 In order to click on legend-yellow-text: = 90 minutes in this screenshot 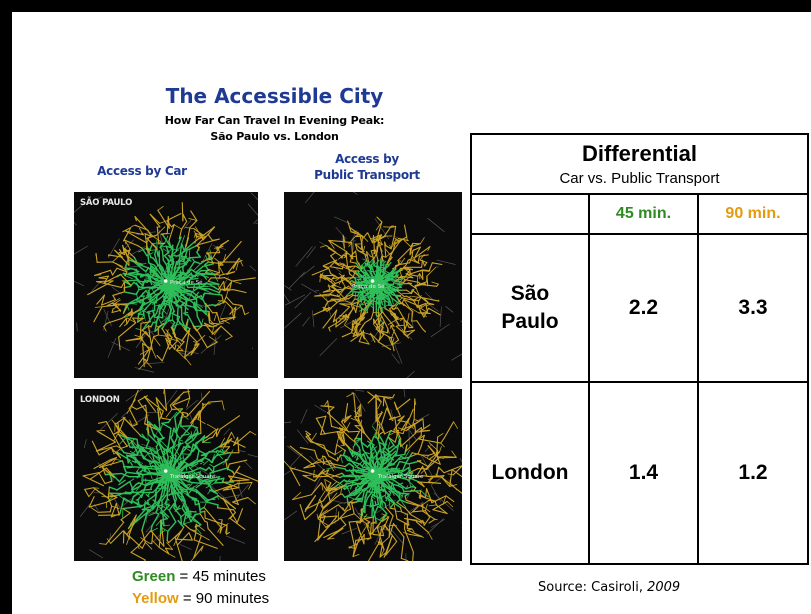, I will do `click(224, 598)`.